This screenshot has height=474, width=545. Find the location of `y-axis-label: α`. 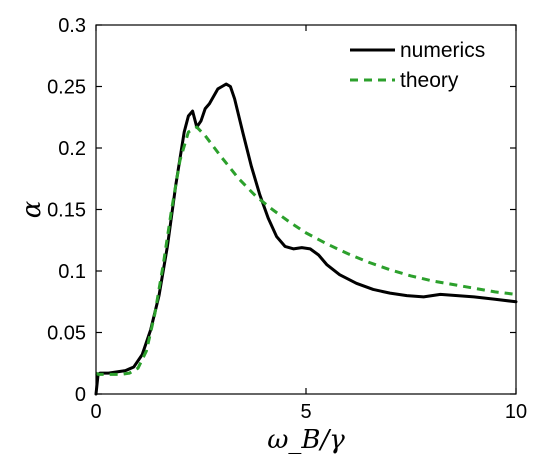

y-axis-label: α is located at coordinates (32, 209).